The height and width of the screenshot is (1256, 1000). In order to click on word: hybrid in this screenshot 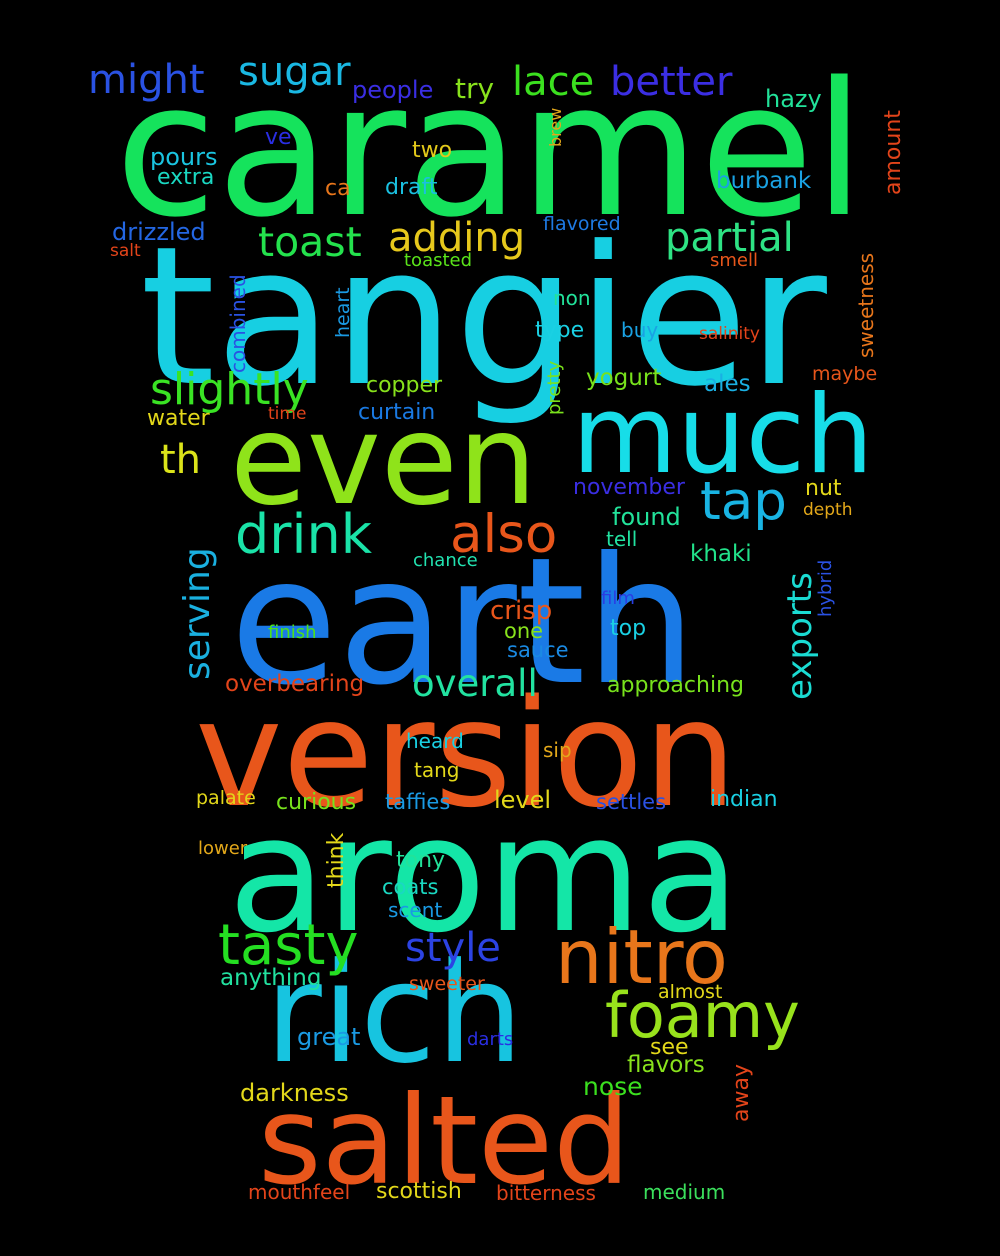, I will do `click(825, 588)`.